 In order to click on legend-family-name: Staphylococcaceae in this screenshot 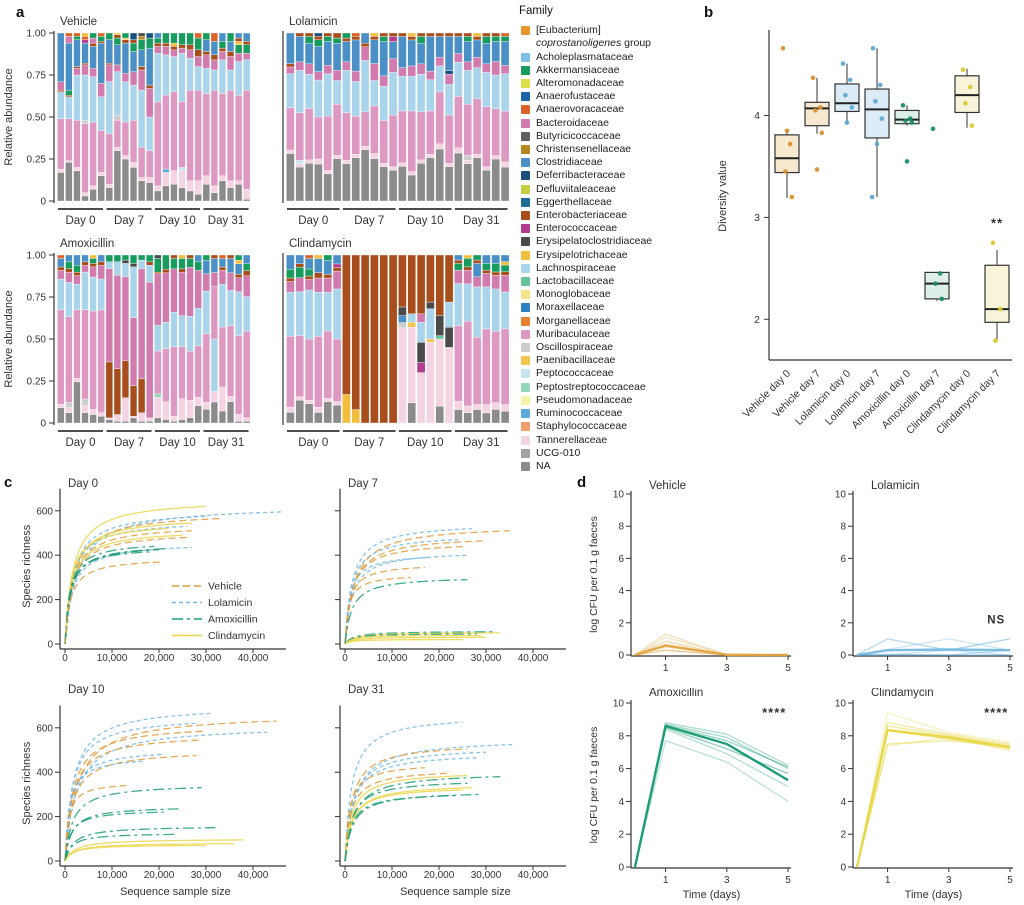, I will do `click(582, 426)`.